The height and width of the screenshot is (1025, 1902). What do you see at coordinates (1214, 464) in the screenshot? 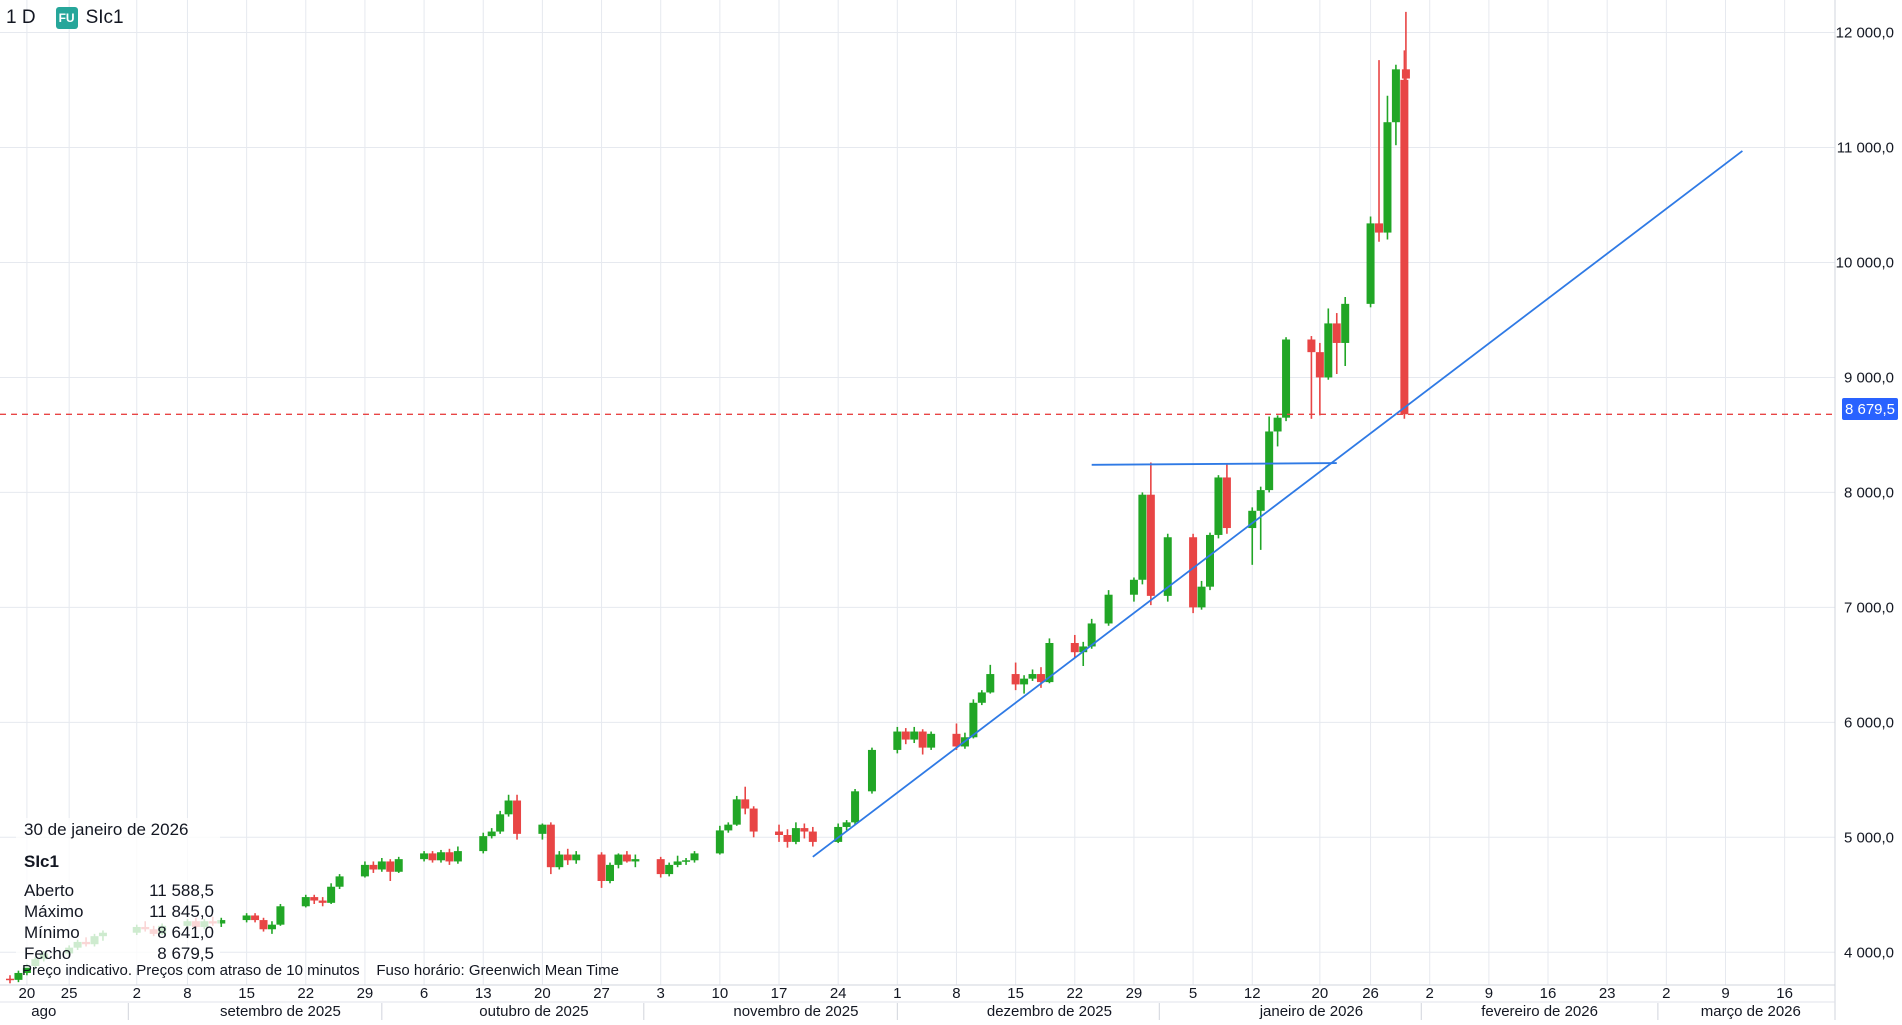
I see `trendline` at bounding box center [1214, 464].